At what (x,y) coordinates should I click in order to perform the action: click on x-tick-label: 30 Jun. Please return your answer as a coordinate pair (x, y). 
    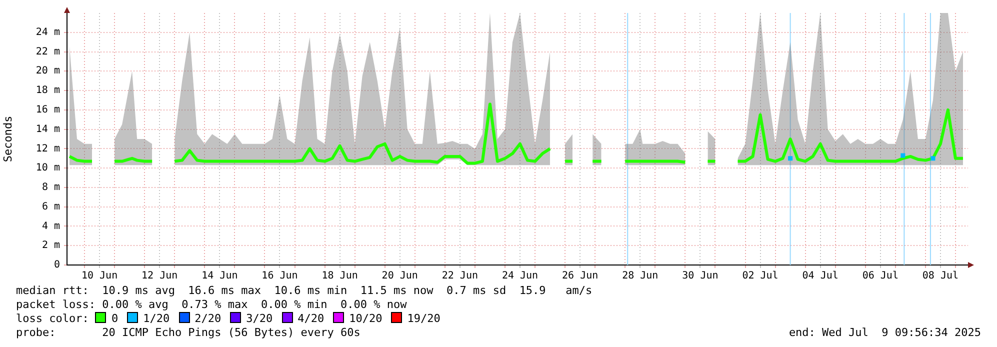
    Looking at the image, I should click on (700, 276).